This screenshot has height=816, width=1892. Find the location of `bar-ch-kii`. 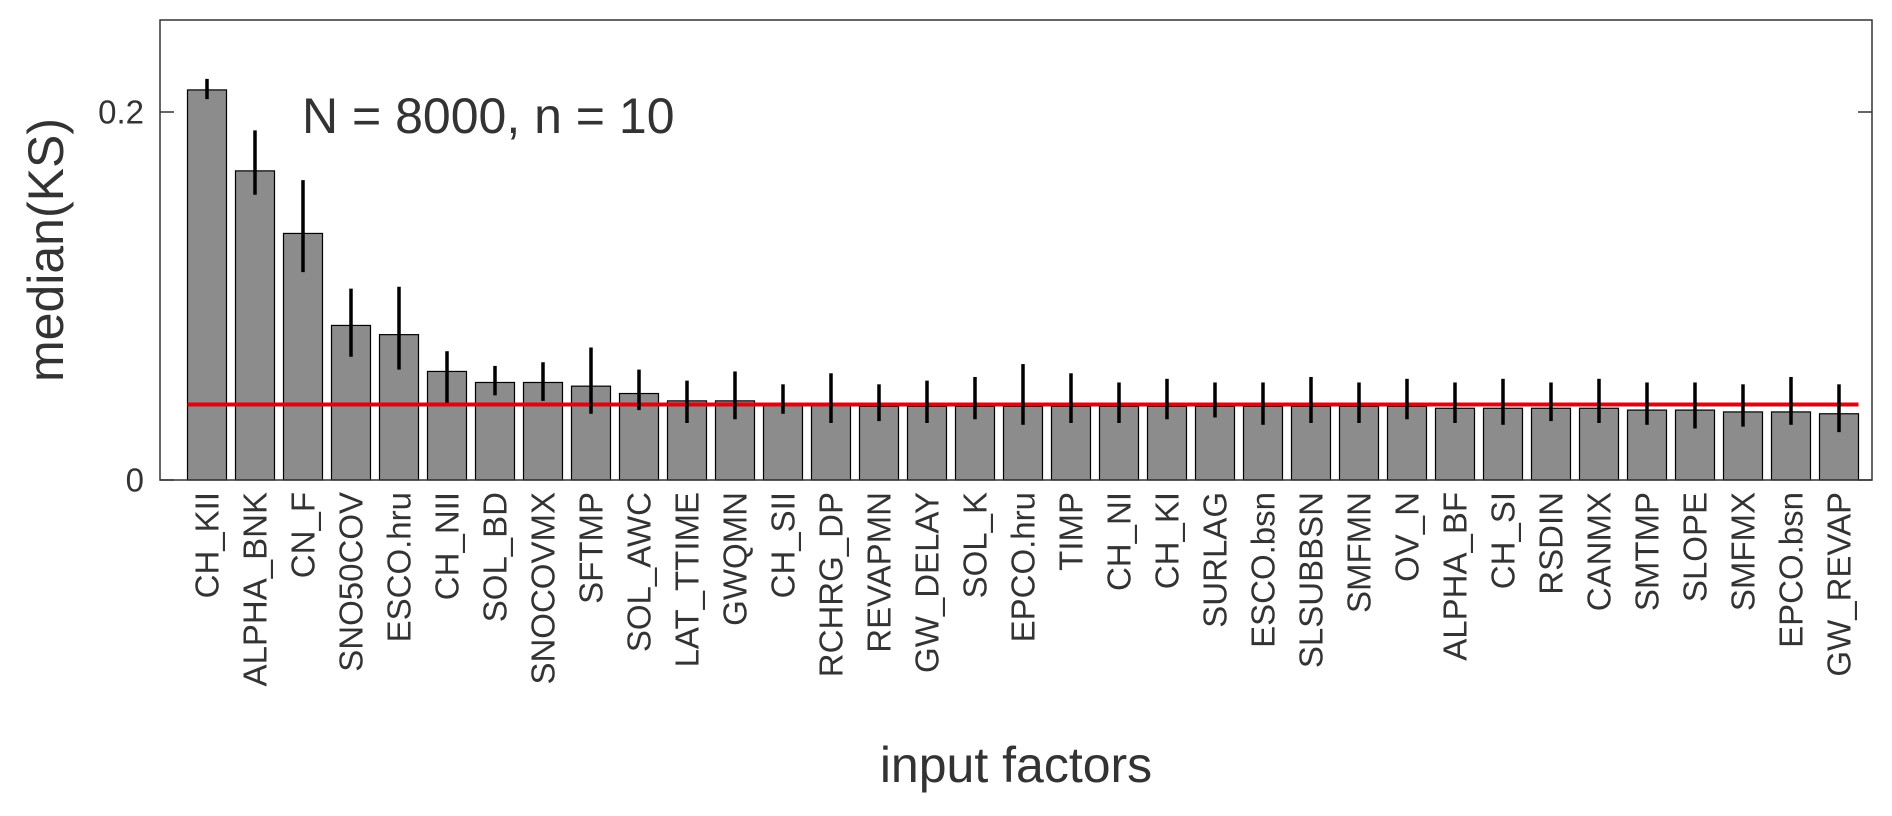

bar-ch-kii is located at coordinates (207, 285).